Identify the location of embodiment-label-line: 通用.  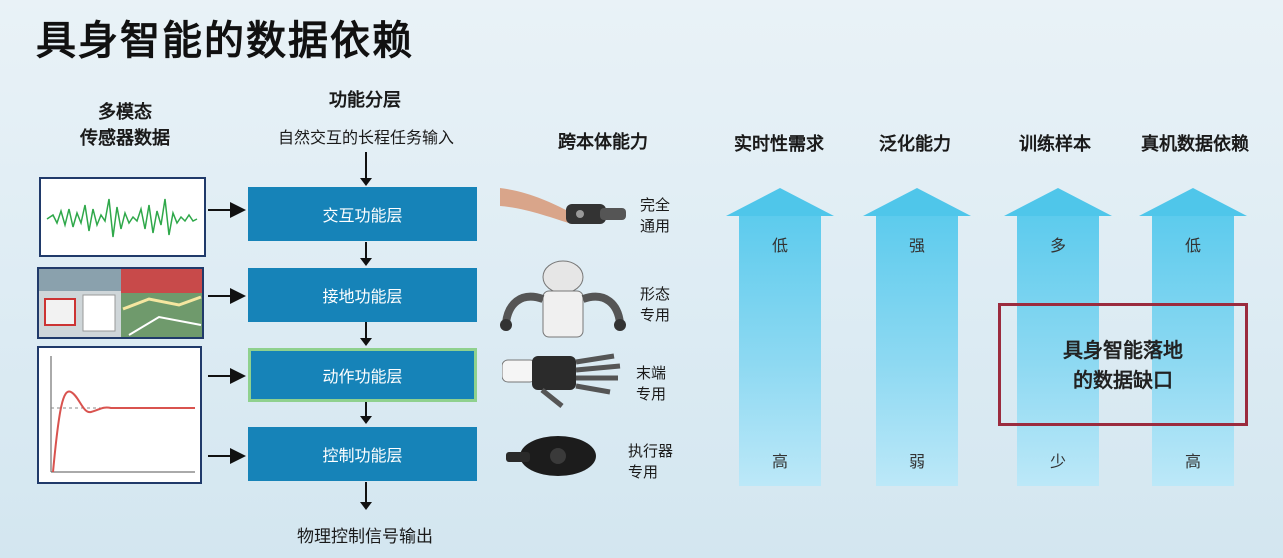
(655, 226).